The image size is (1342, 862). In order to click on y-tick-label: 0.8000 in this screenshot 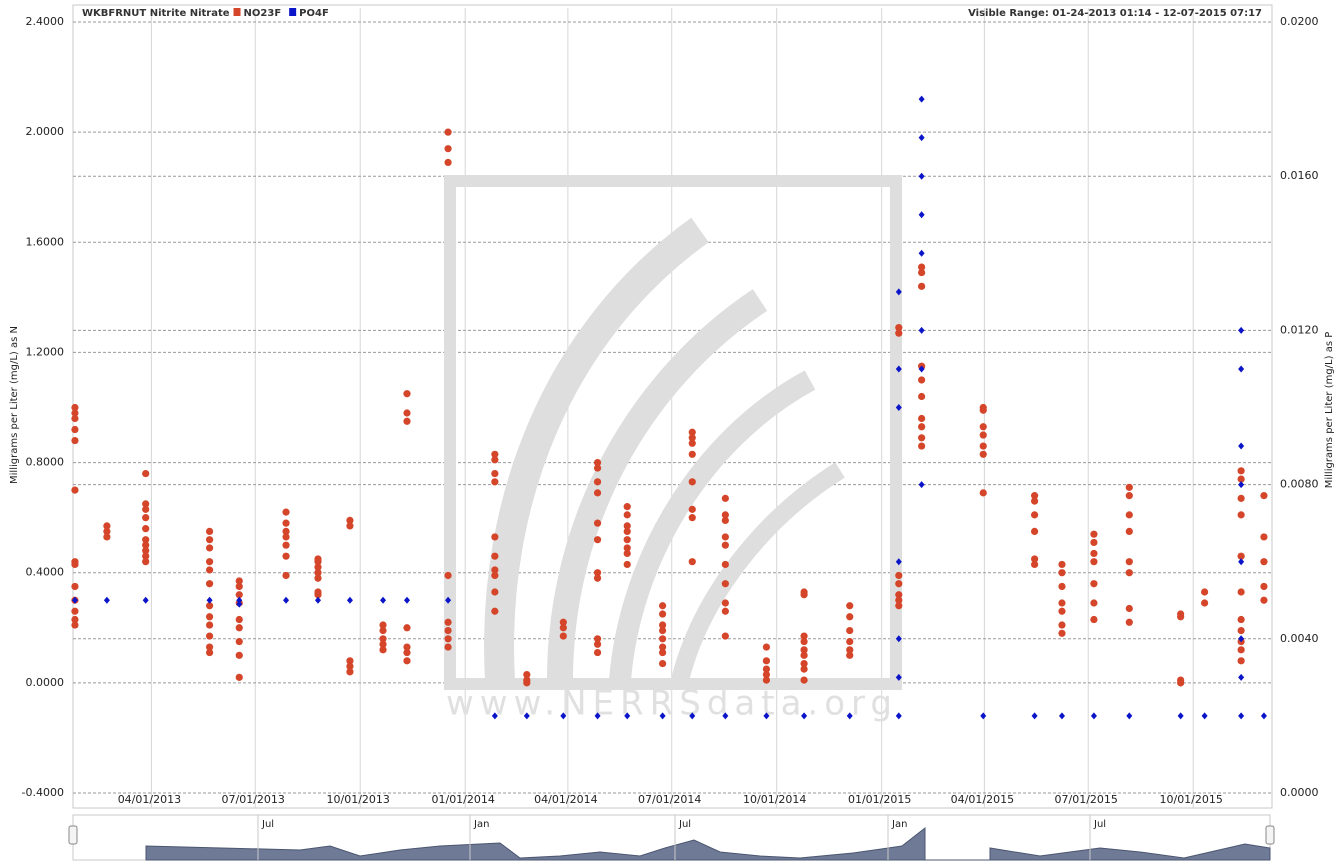, I will do `click(45, 462)`.